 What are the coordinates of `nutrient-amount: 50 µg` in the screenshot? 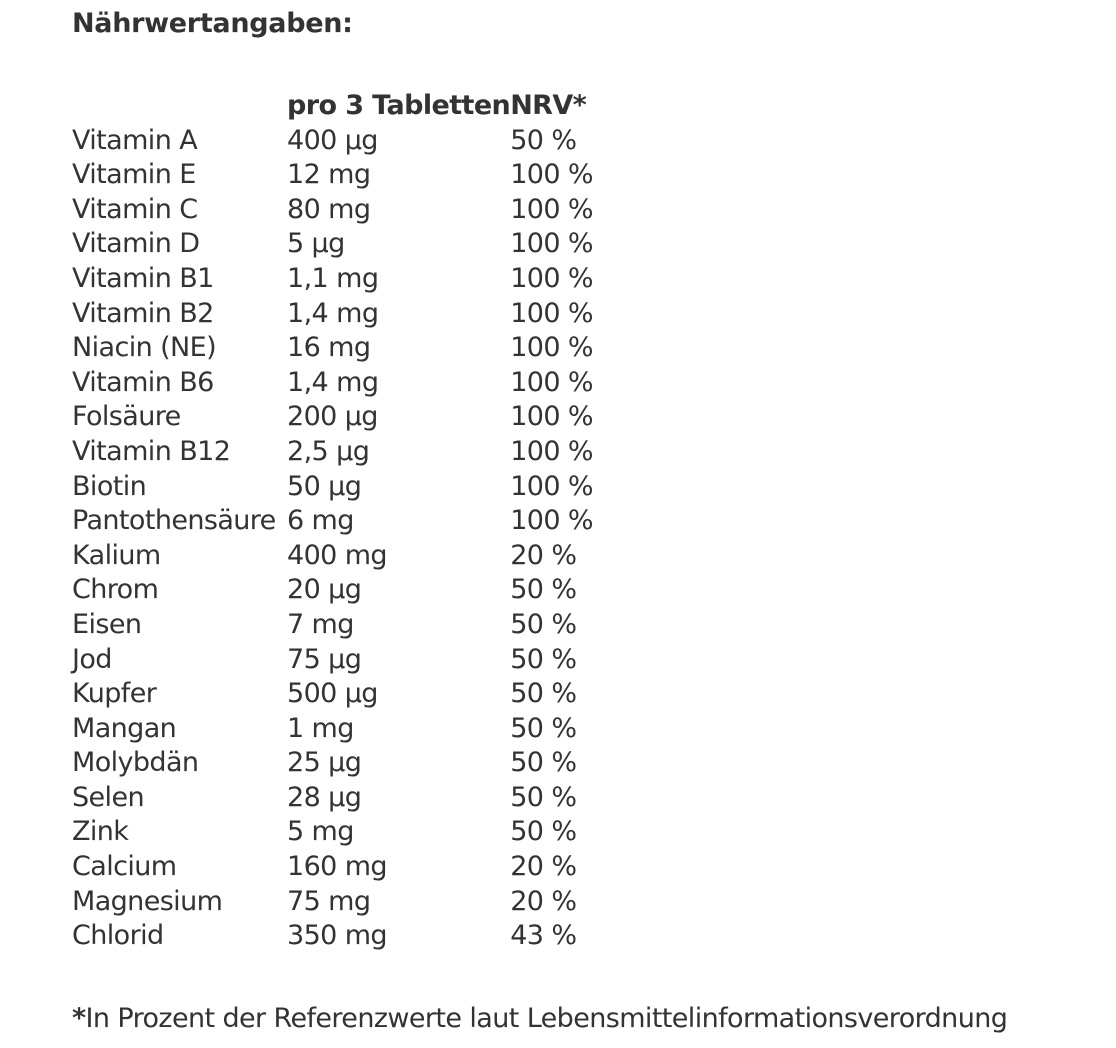 It's located at (324, 486).